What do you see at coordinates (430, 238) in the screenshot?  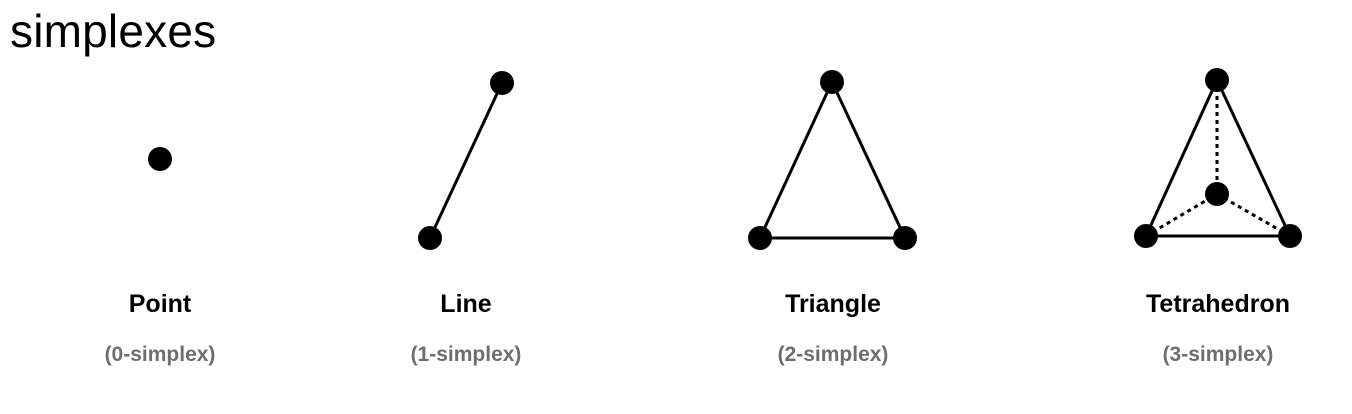 I see `line-vertex-bottom` at bounding box center [430, 238].